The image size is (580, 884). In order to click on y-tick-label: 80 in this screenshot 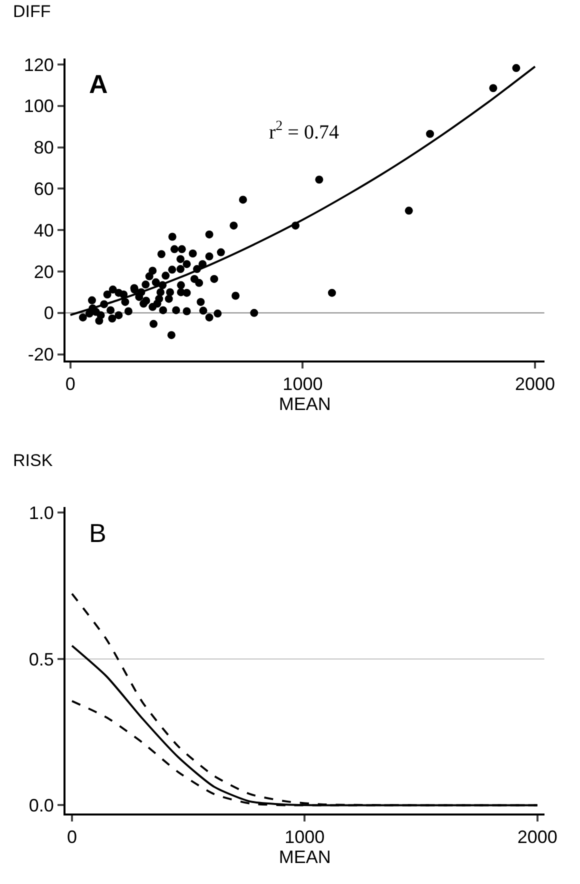, I will do `click(44, 148)`.